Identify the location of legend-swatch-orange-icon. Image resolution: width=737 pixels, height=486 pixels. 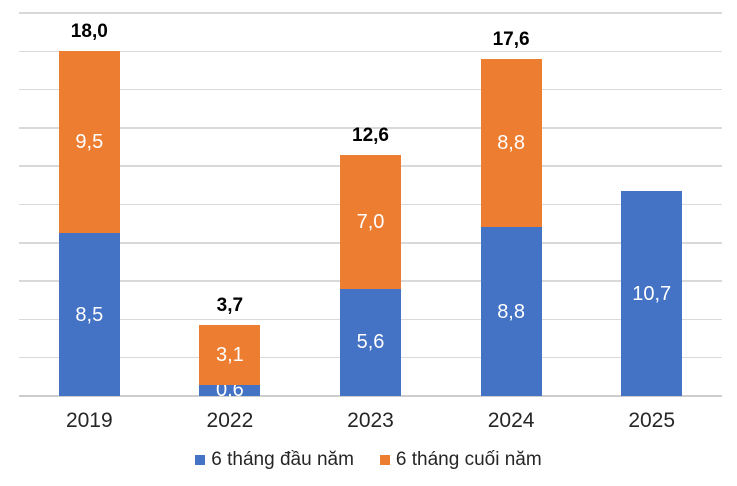
(384, 460).